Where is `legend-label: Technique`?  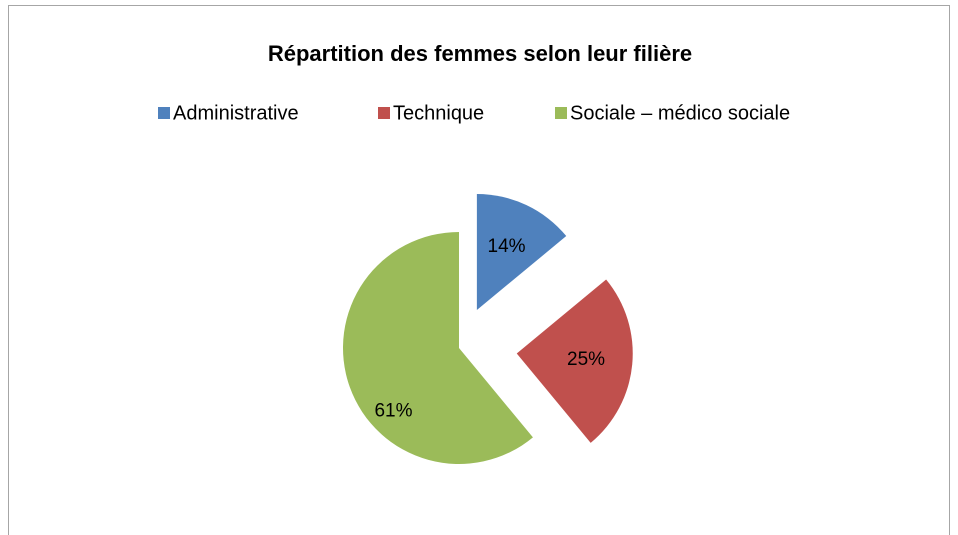
legend-label: Technique is located at coordinates (438, 113).